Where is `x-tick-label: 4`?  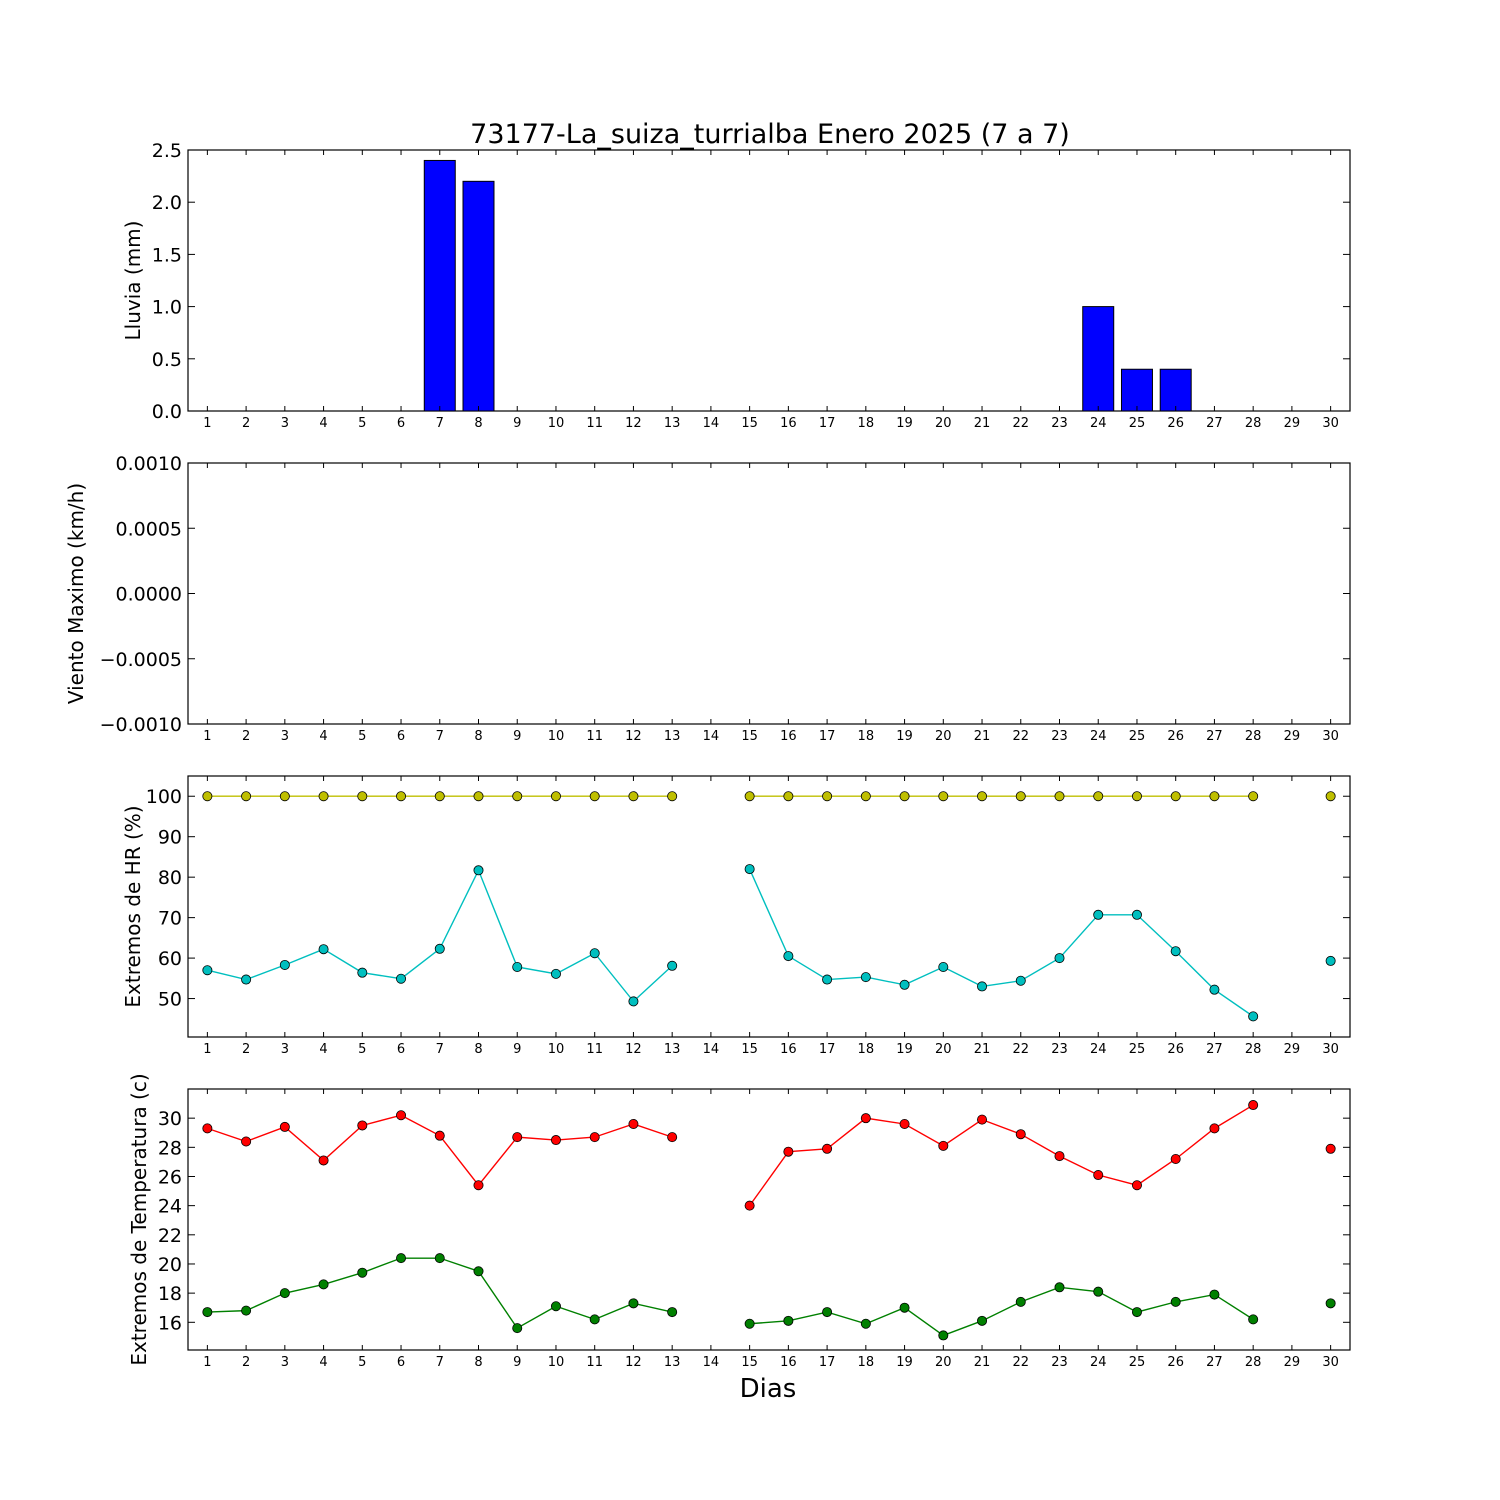 x-tick-label: 4 is located at coordinates (323, 423).